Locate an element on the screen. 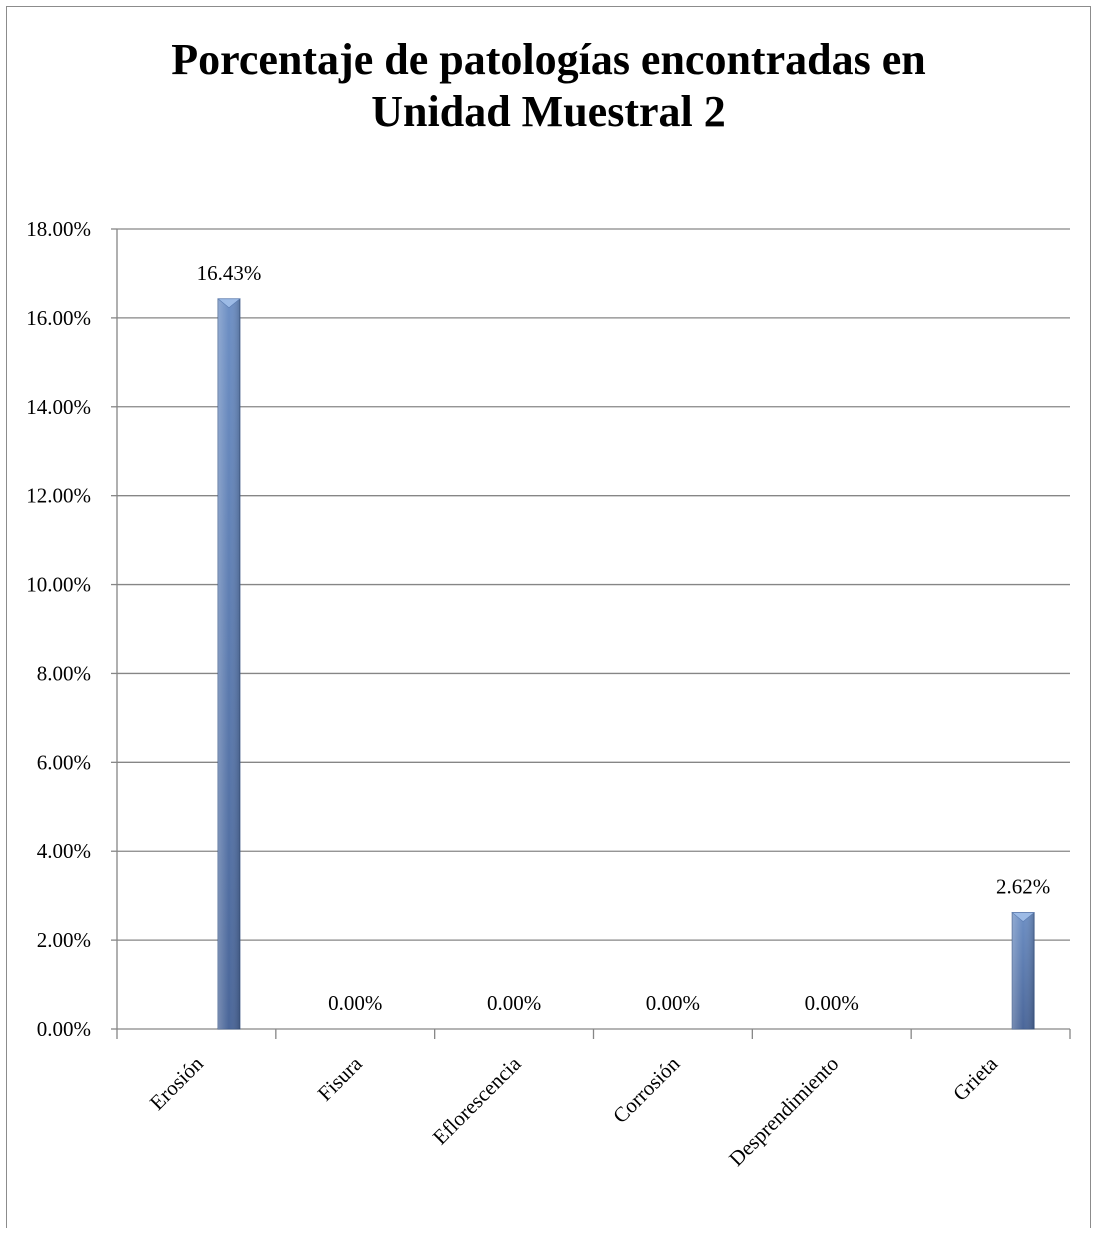 Image resolution: width=1097 pixels, height=1234 pixels. x-tick-label: Eflorescencia is located at coordinates (477, 1100).